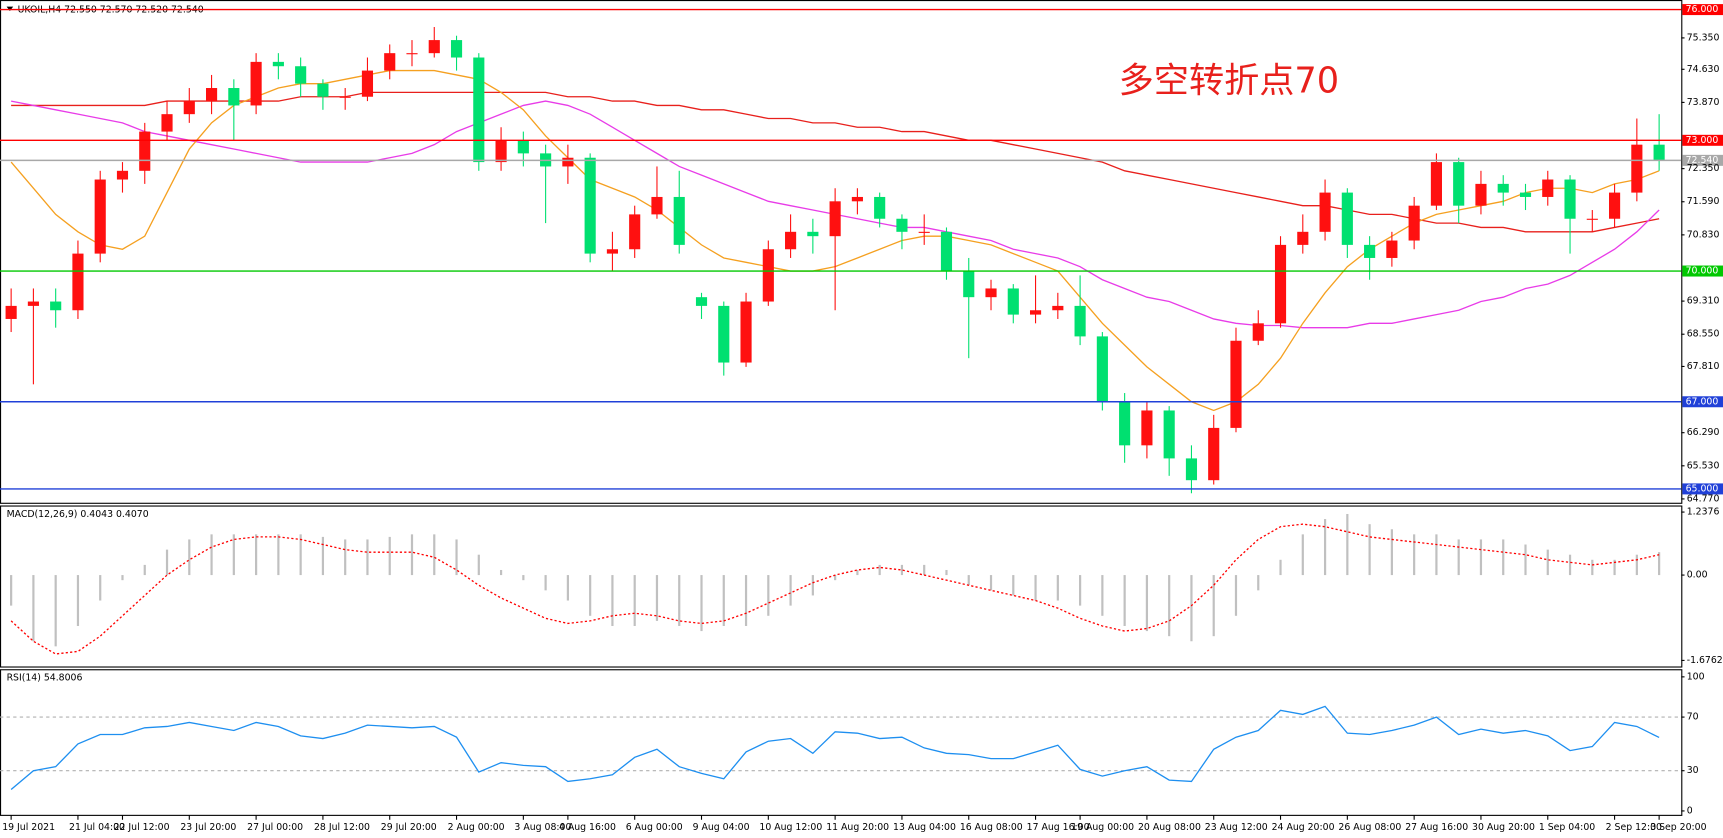 Image resolution: width=1723 pixels, height=838 pixels. Describe the element at coordinates (1703, 301) in the screenshot. I see `y-tick-label: 69.310` at that location.